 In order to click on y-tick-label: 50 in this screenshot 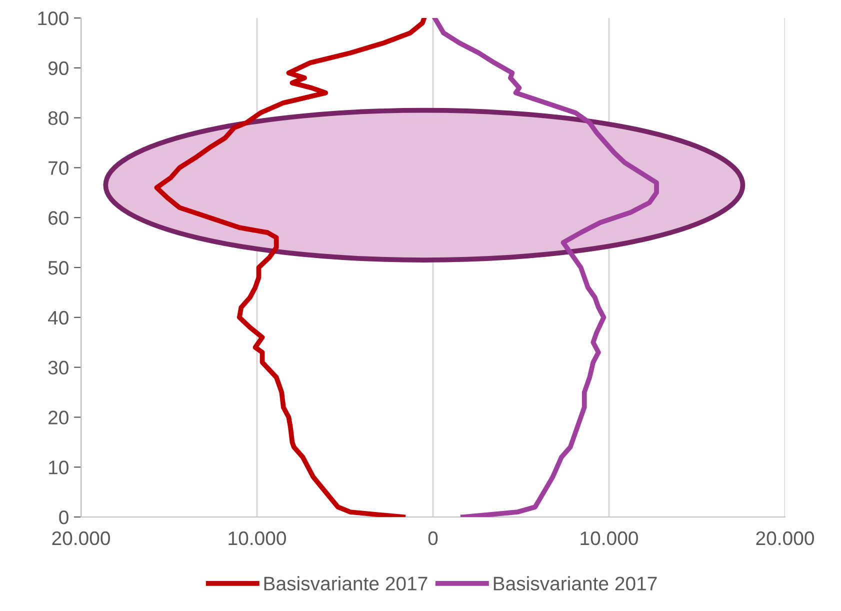, I will do `click(58, 267)`.